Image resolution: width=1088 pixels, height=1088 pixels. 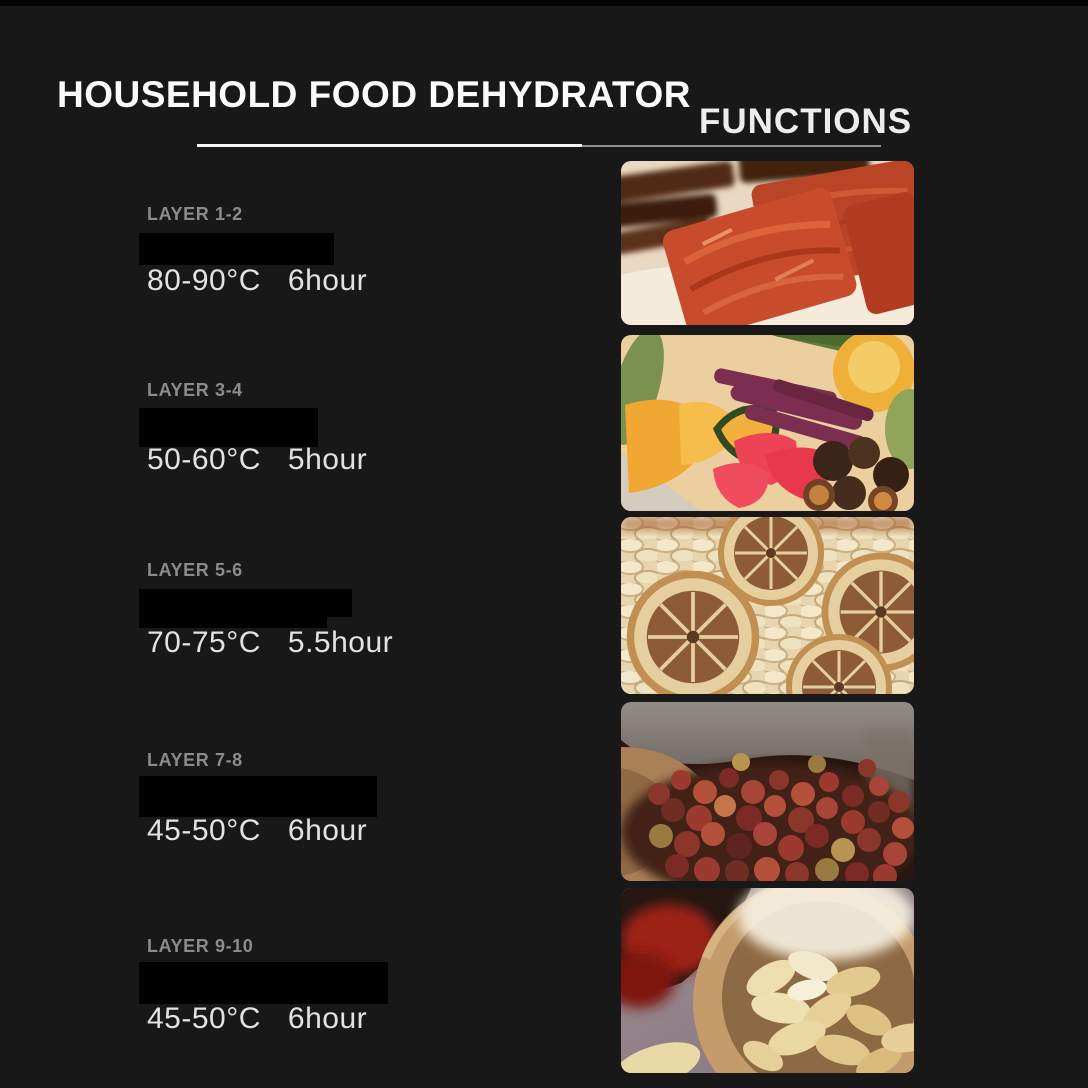 I want to click on time-value: 5hour, so click(x=327, y=459).